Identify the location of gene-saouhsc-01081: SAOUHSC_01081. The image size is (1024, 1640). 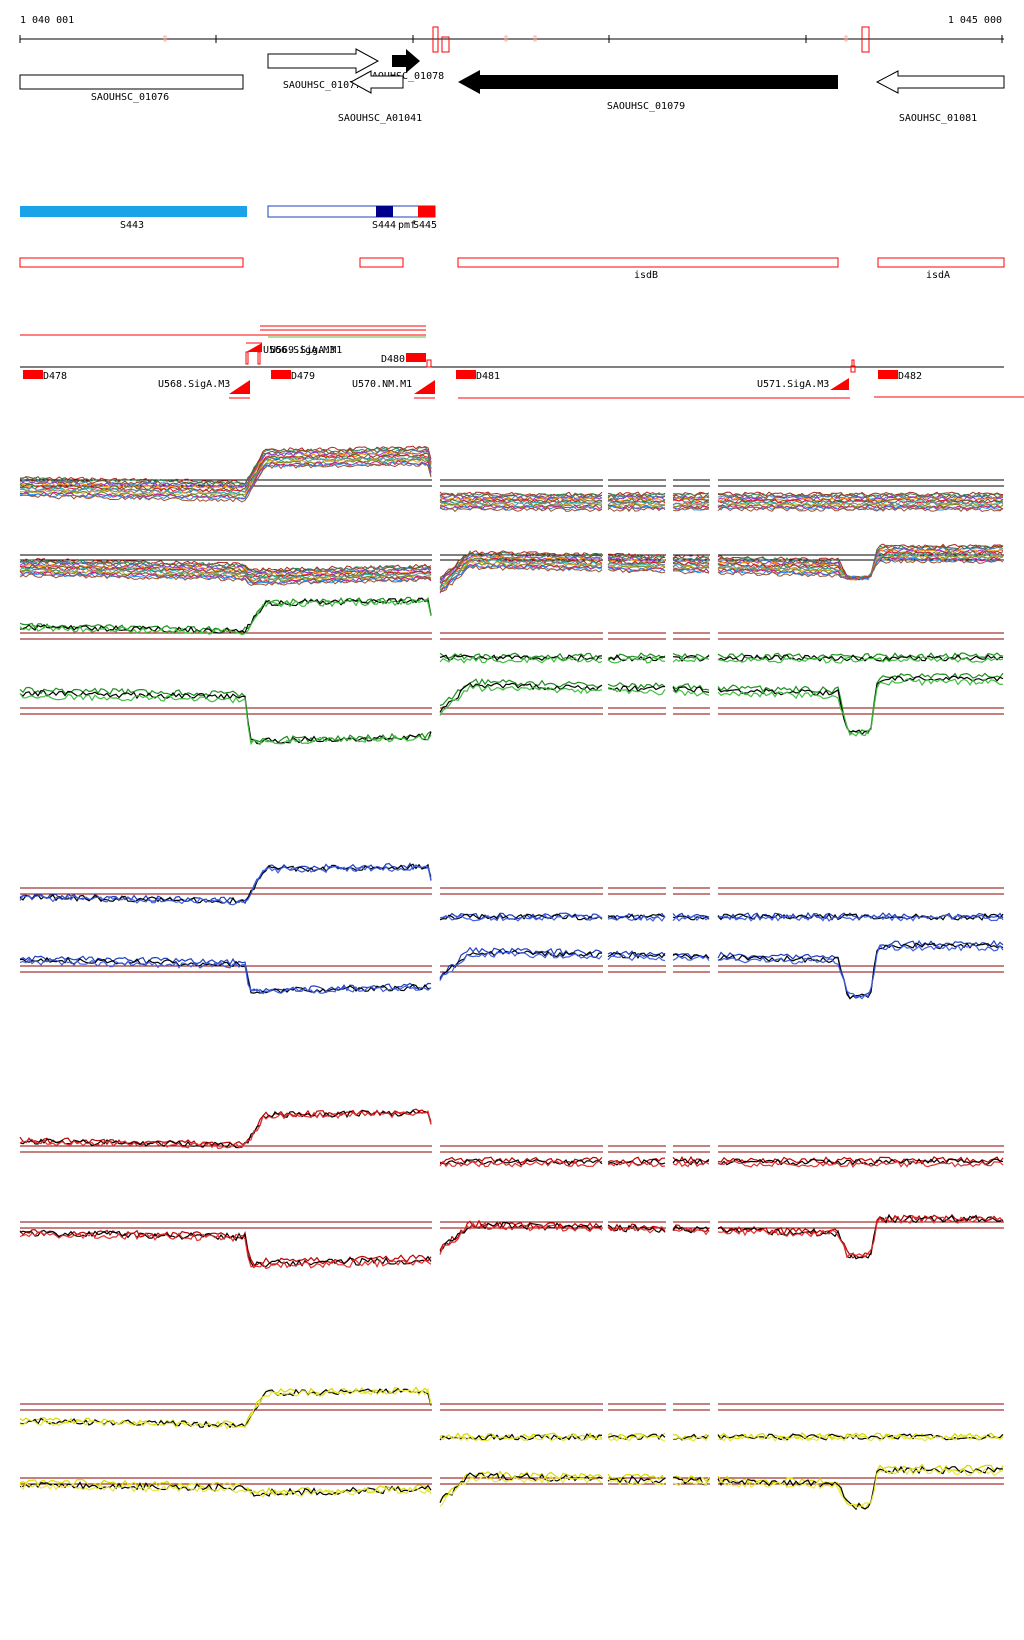
(940, 97).